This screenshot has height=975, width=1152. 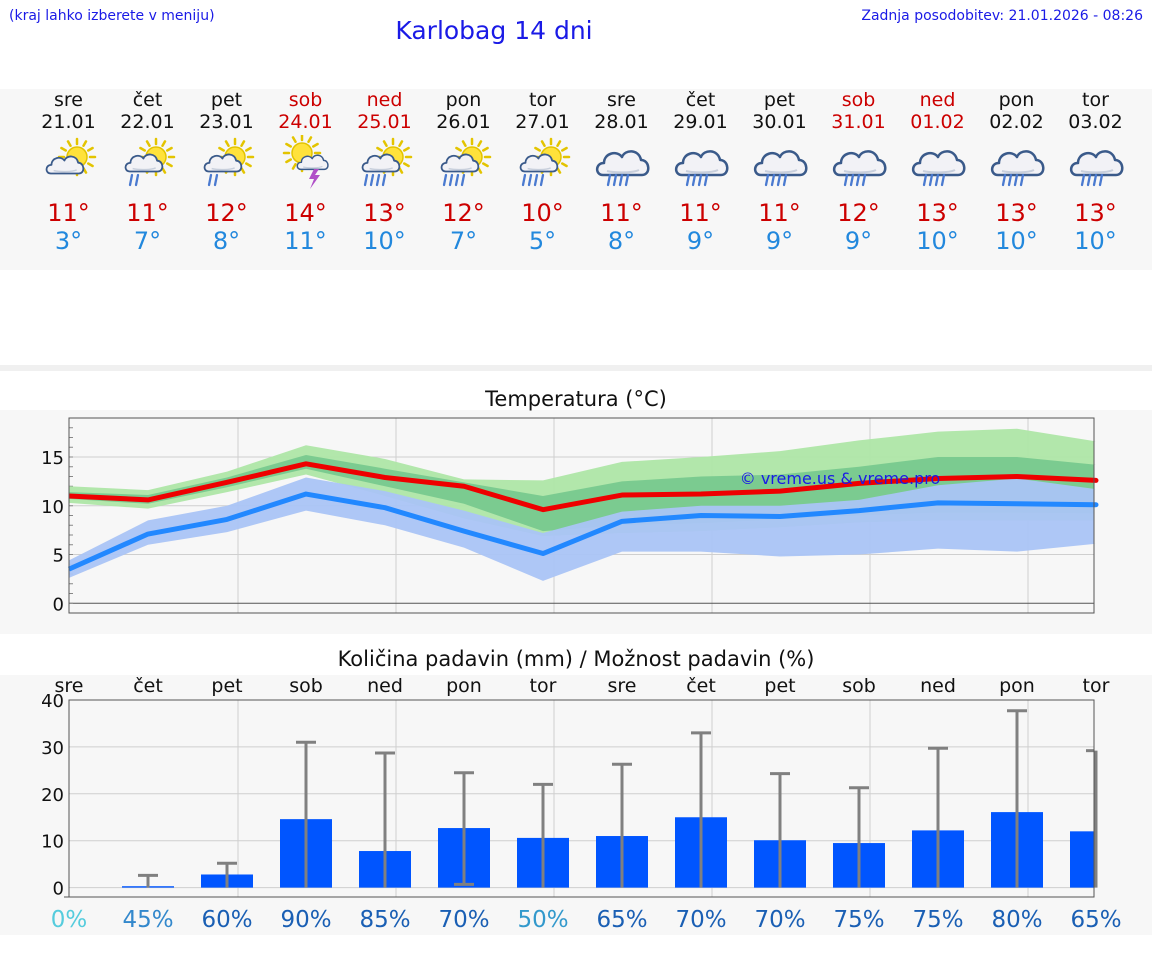 What do you see at coordinates (494, 30) in the screenshot?
I see `page-title: Karlobag 14 dni` at bounding box center [494, 30].